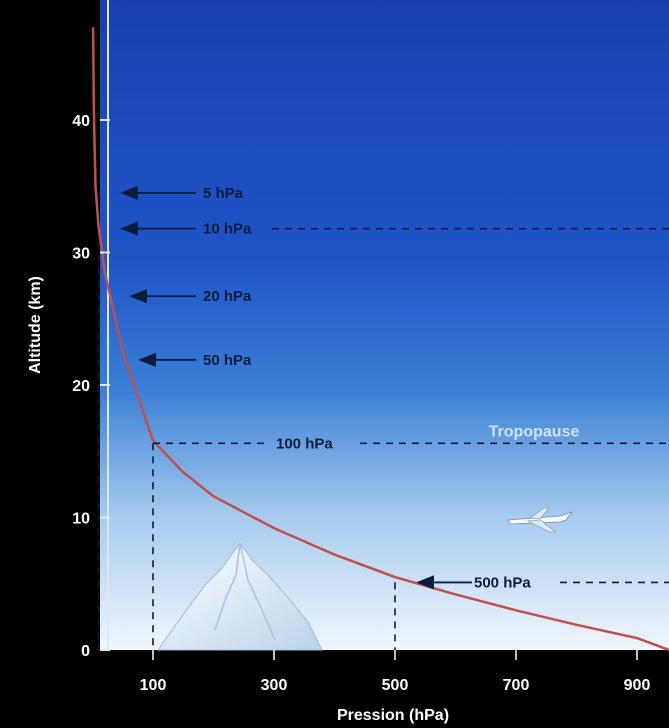  Describe the element at coordinates (81, 254) in the screenshot. I see `y-tick-label: 30` at that location.